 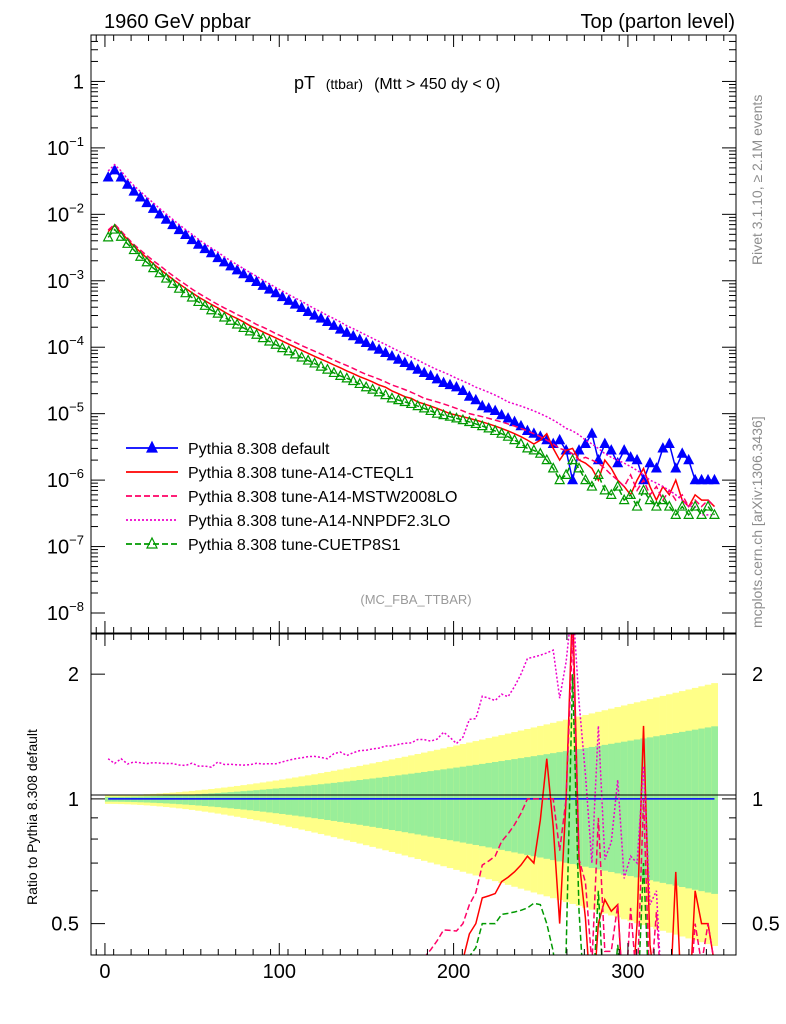 I want to click on main-y-tick-label: 10⁻², so click(x=65, y=213).